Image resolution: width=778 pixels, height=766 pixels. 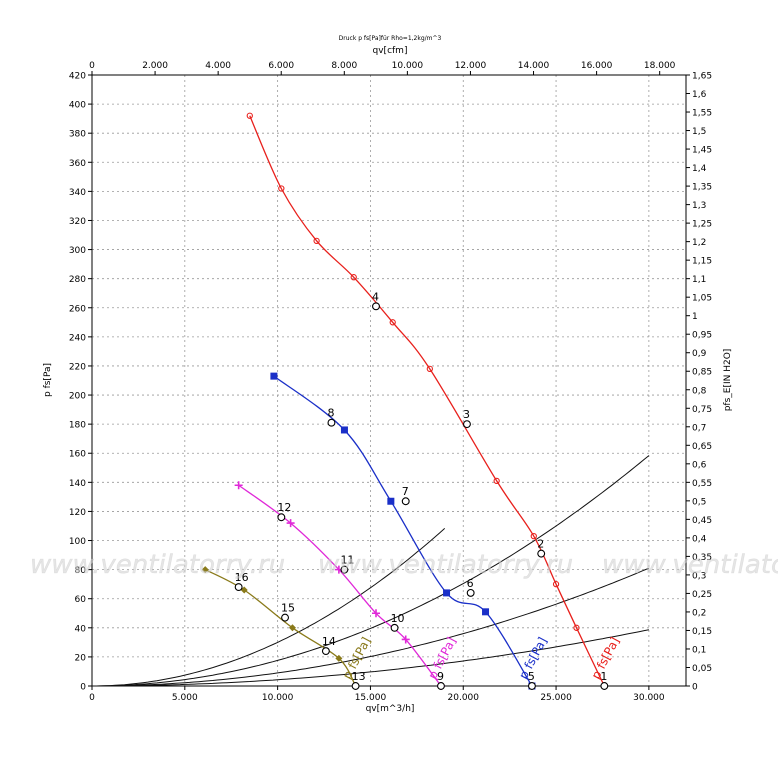 What do you see at coordinates (699, 502) in the screenshot?
I see `y-right-tick-label: 0,5` at bounding box center [699, 502].